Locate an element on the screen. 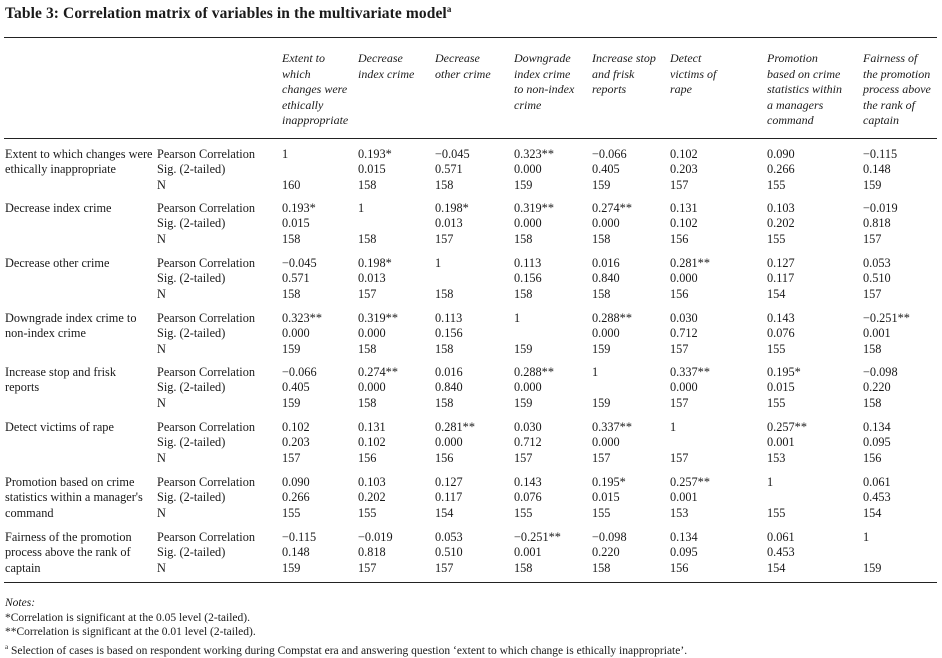  row-label: Downgrade index crime to non-index crime is located at coordinates (71, 326).